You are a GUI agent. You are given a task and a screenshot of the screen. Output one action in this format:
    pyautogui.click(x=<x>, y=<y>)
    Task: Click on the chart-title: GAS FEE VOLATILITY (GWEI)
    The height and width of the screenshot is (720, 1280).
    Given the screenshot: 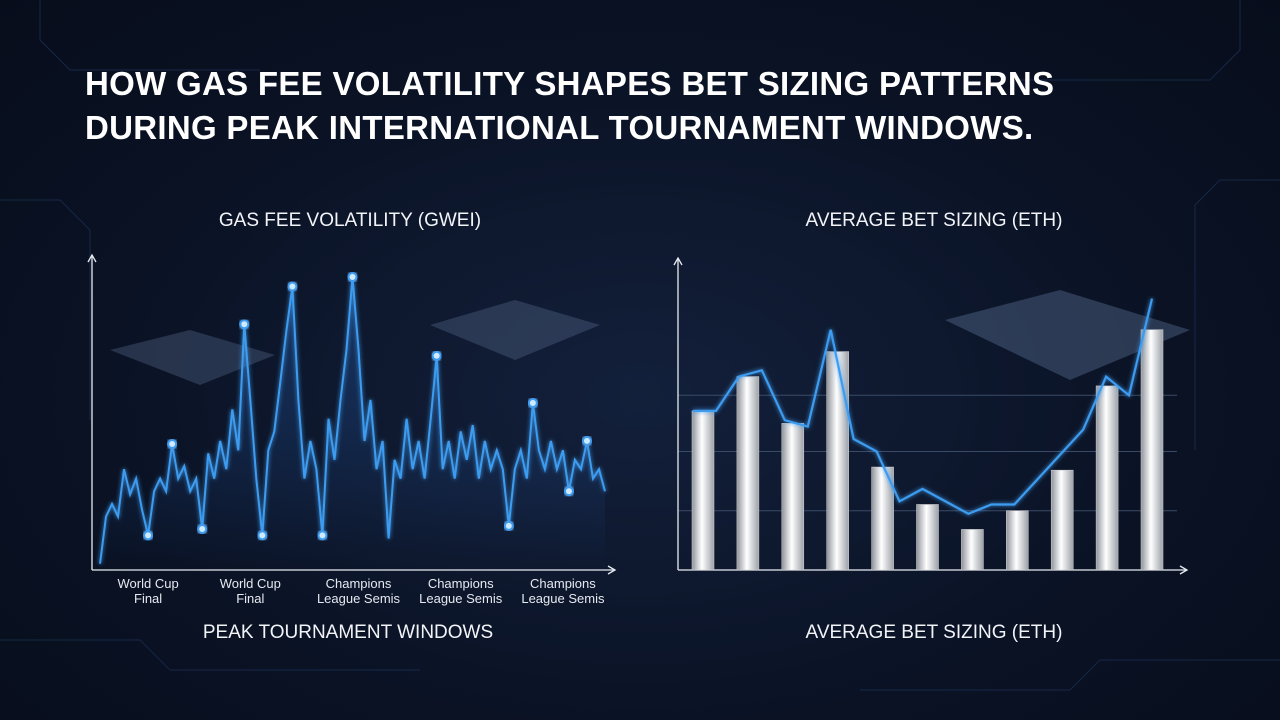 What is the action you would take?
    pyautogui.click(x=350, y=220)
    